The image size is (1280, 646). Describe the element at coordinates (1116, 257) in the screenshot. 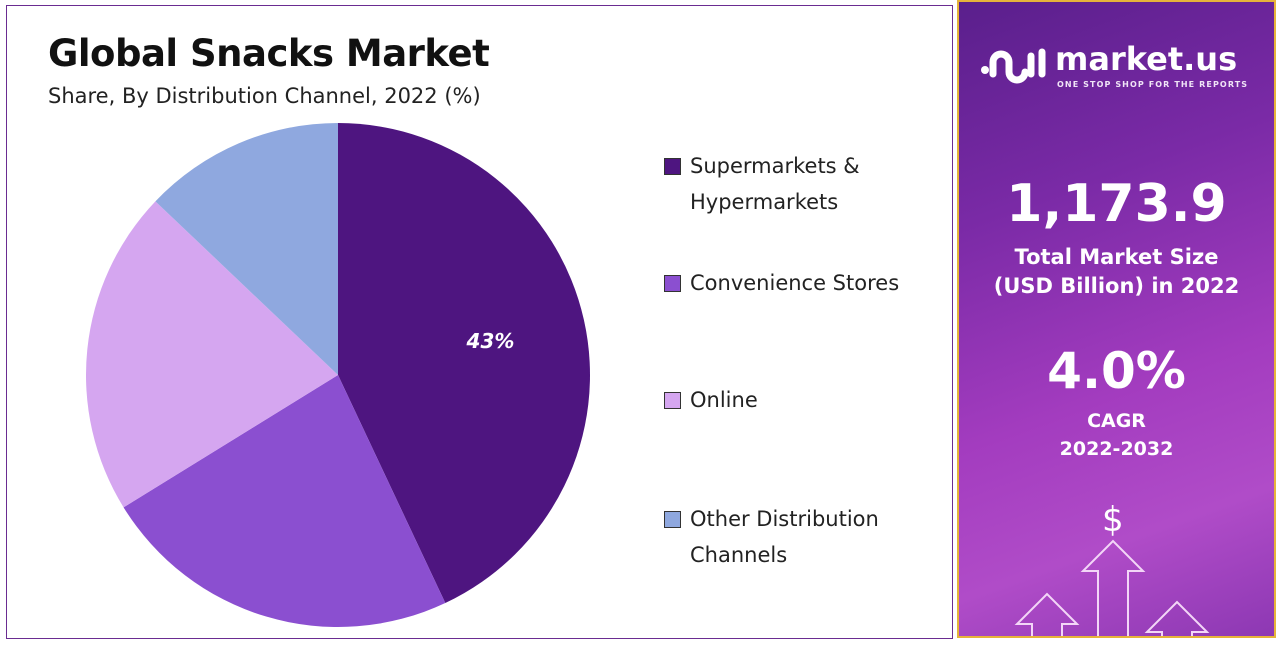

I see `market-size-label: Total Market Size` at that location.